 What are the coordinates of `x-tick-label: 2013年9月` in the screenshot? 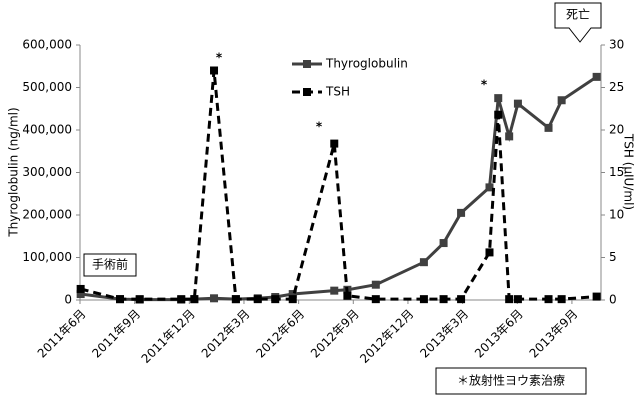 It's located at (554, 334).